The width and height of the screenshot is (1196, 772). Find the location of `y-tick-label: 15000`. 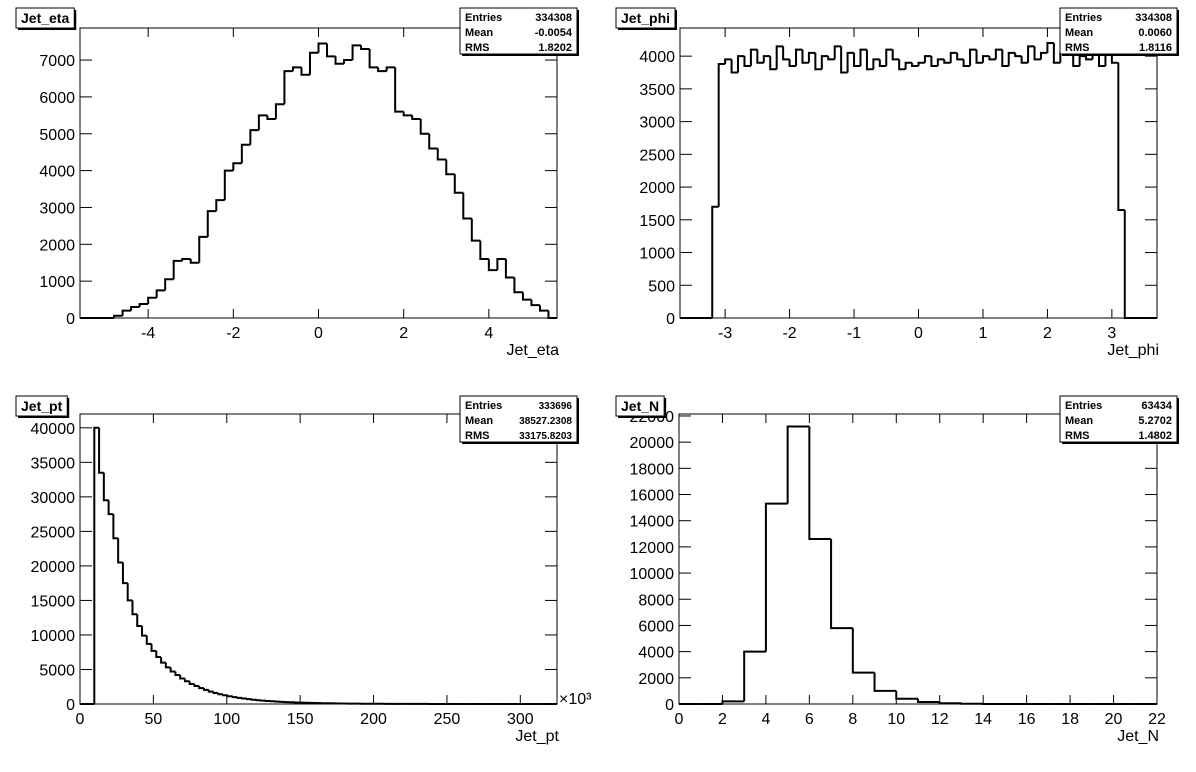

y-tick-label: 15000 is located at coordinates (53, 601).